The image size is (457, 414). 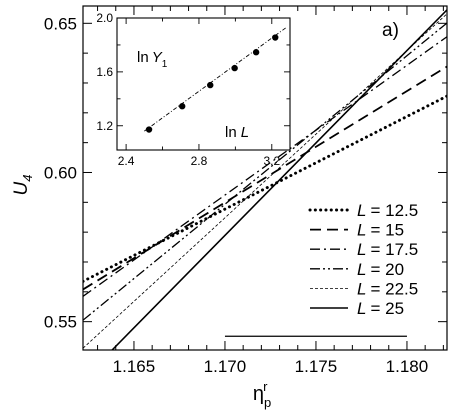 What do you see at coordinates (380, 308) in the screenshot?
I see `legend-label-6: L = 25` at bounding box center [380, 308].